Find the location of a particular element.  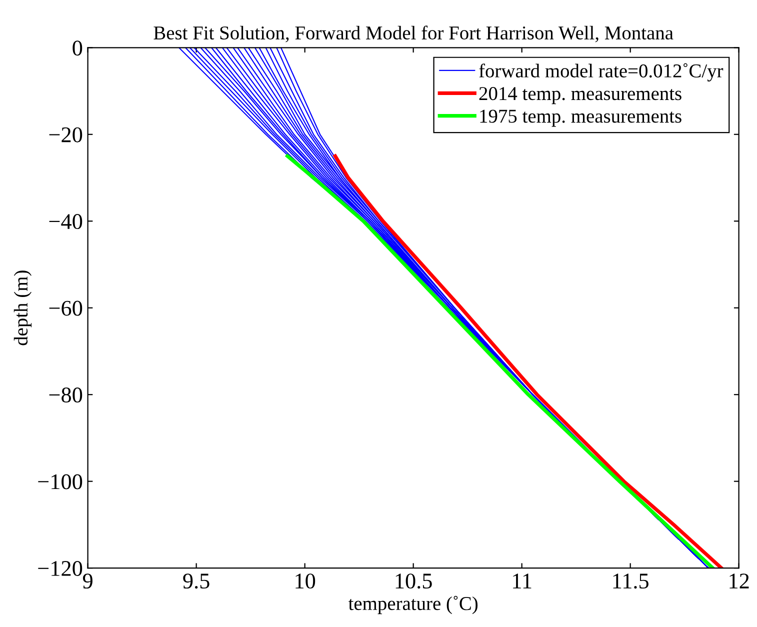

legend-label: 2014 temp. measurements is located at coordinates (580, 95).